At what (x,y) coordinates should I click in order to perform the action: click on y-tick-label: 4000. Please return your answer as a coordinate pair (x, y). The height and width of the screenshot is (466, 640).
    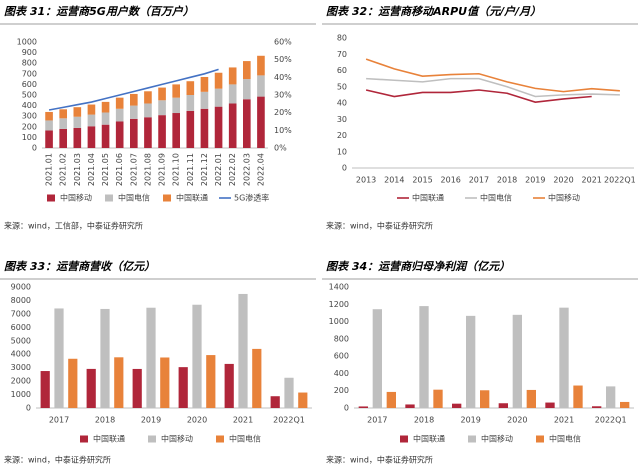
    Looking at the image, I should click on (21, 354).